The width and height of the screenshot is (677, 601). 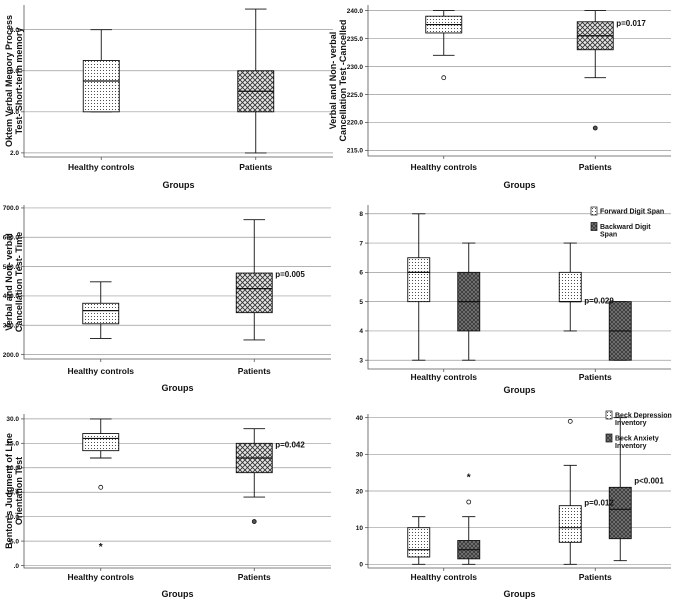 What do you see at coordinates (11, 355) in the screenshot?
I see `y-tick-label: 200.0` at bounding box center [11, 355].